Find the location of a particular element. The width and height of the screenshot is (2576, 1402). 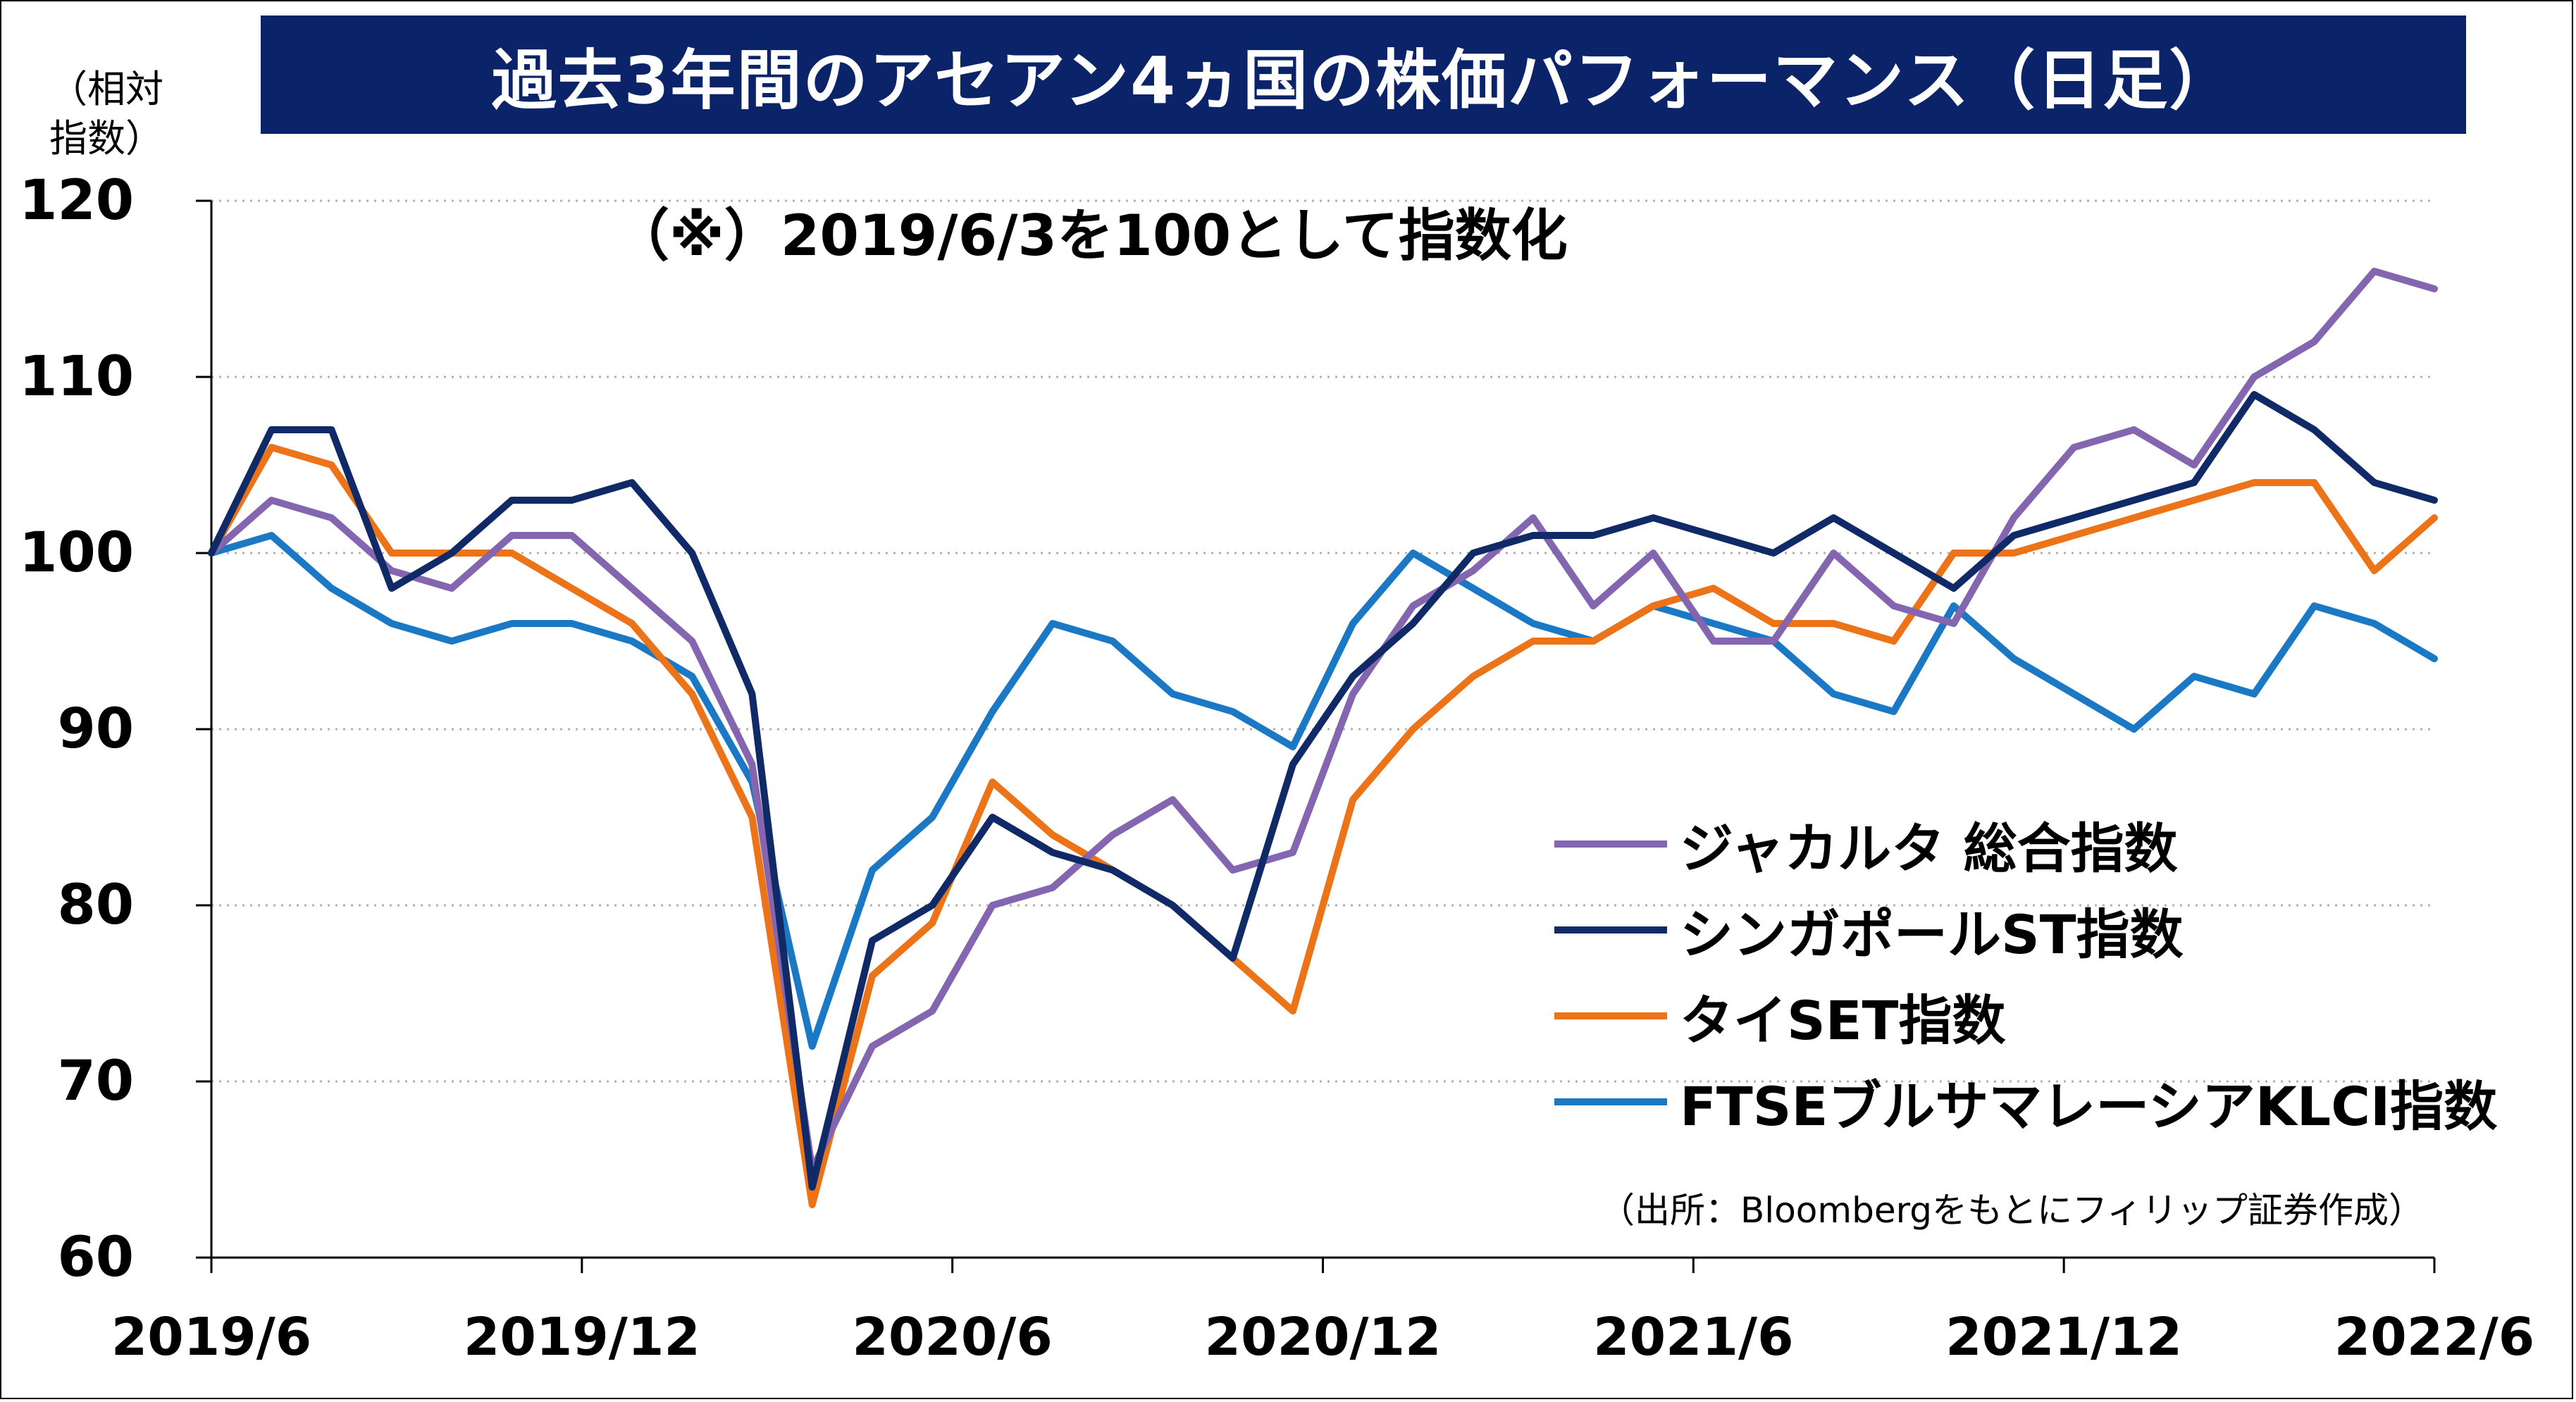

x-tick-label: 2019/6 is located at coordinates (211, 1337).